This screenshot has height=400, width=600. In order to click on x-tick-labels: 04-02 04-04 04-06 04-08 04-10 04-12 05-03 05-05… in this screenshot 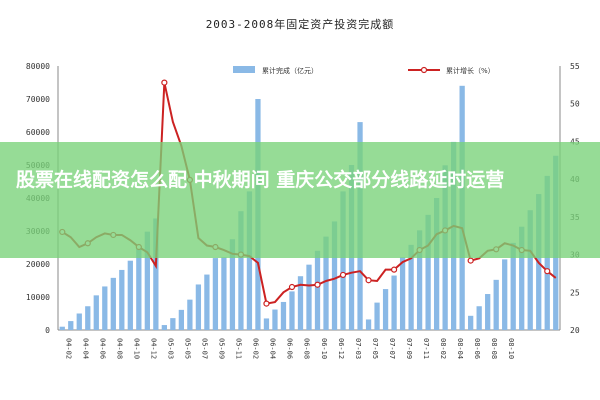, I will do `click(290, 348)`.